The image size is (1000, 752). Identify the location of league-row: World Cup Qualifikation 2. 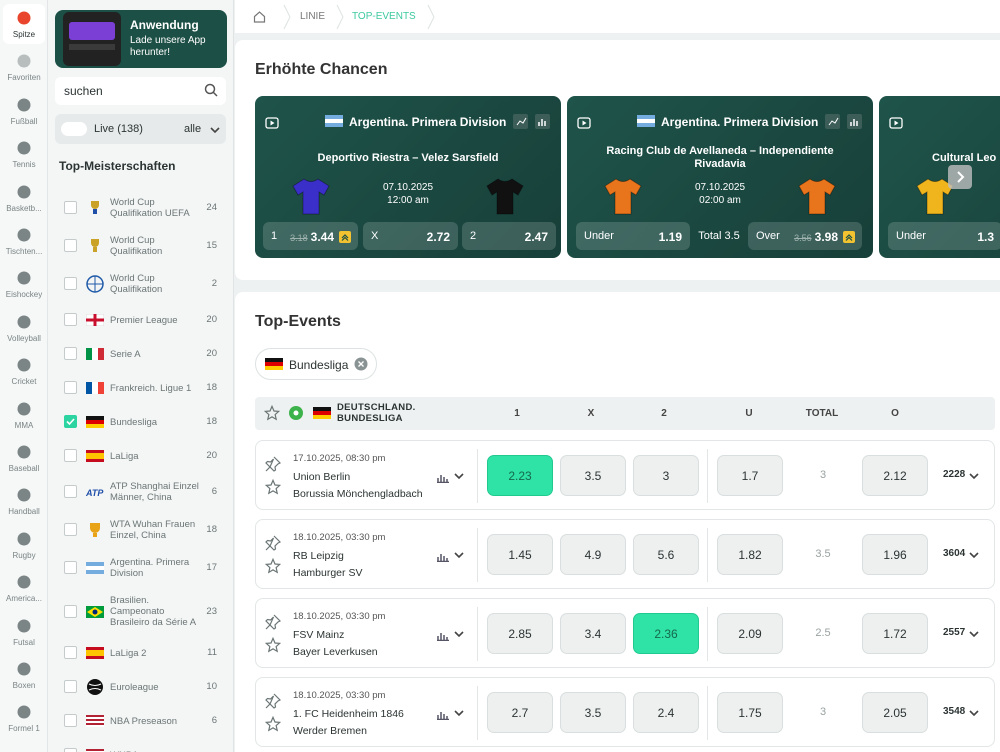
(140, 284).